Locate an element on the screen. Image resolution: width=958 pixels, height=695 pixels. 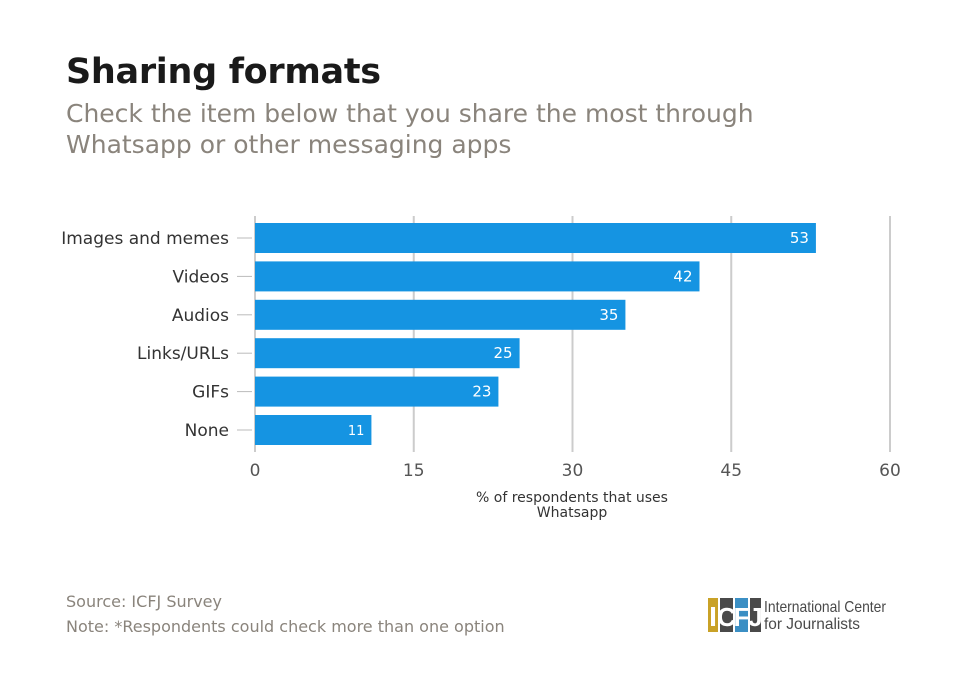
category-label-5: None is located at coordinates (207, 431).